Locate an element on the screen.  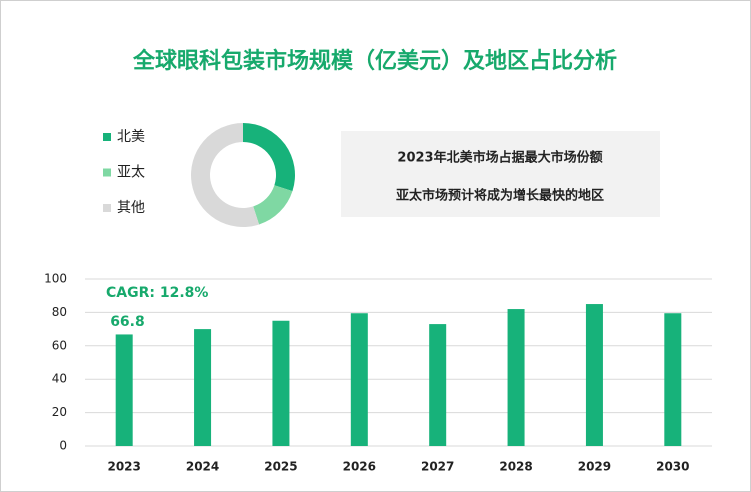
y-tick-label: 60 is located at coordinates (59, 345).